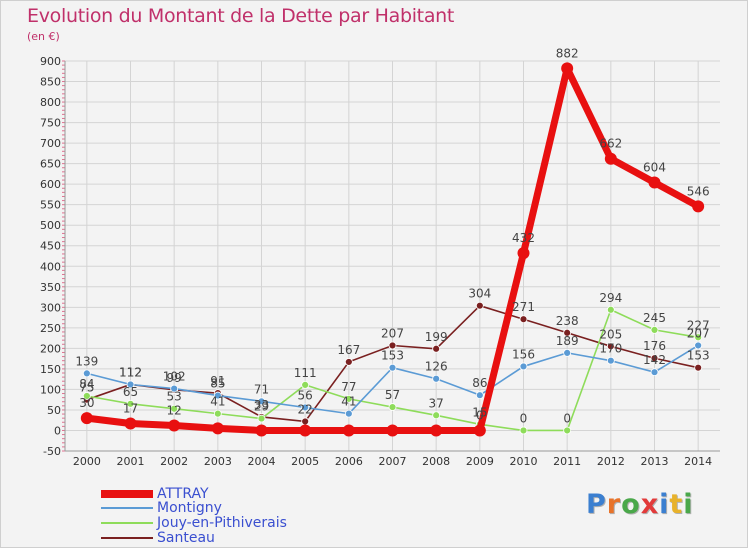 The image size is (750, 550). What do you see at coordinates (523, 238) in the screenshot?
I see `data-label: 432` at bounding box center [523, 238].